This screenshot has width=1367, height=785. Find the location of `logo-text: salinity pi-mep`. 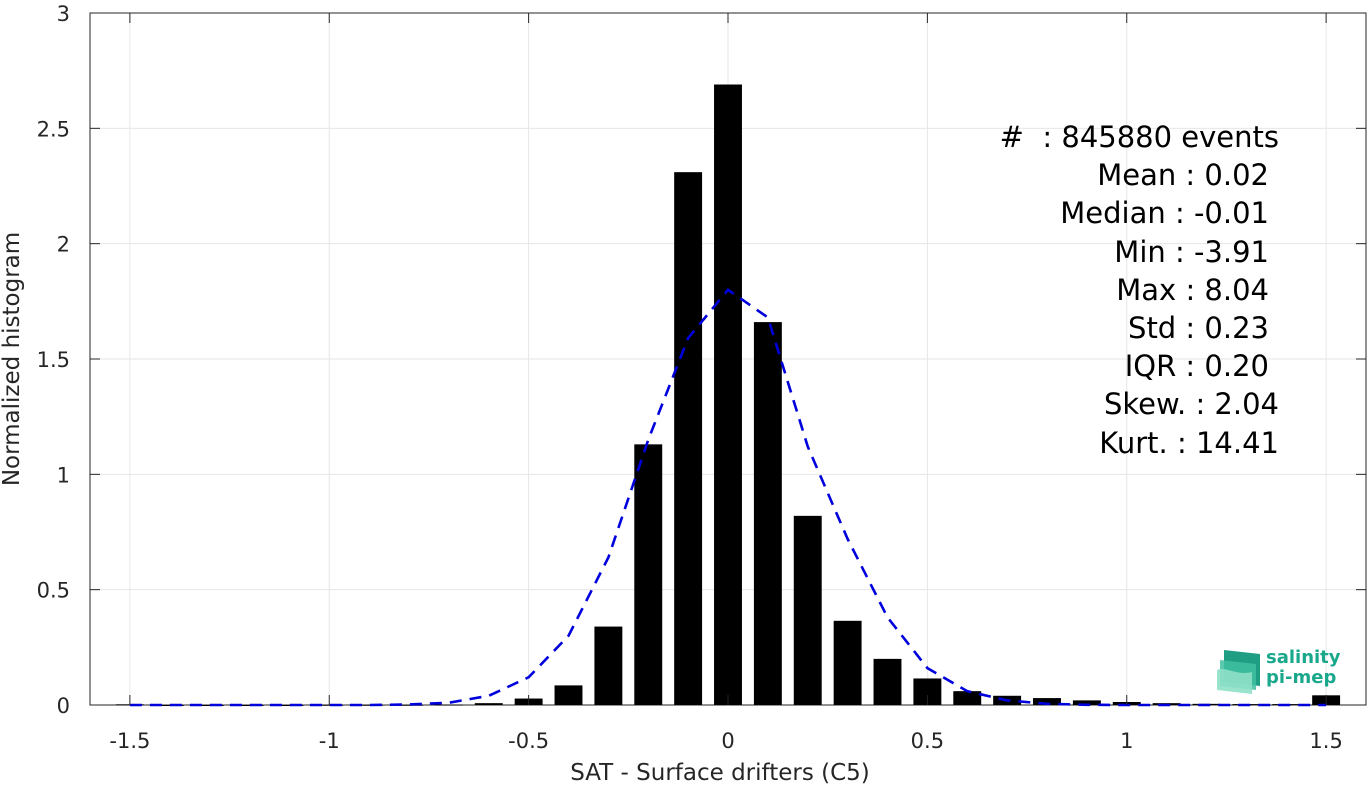

logo-text: salinity pi-mep is located at coordinates (1303, 668).